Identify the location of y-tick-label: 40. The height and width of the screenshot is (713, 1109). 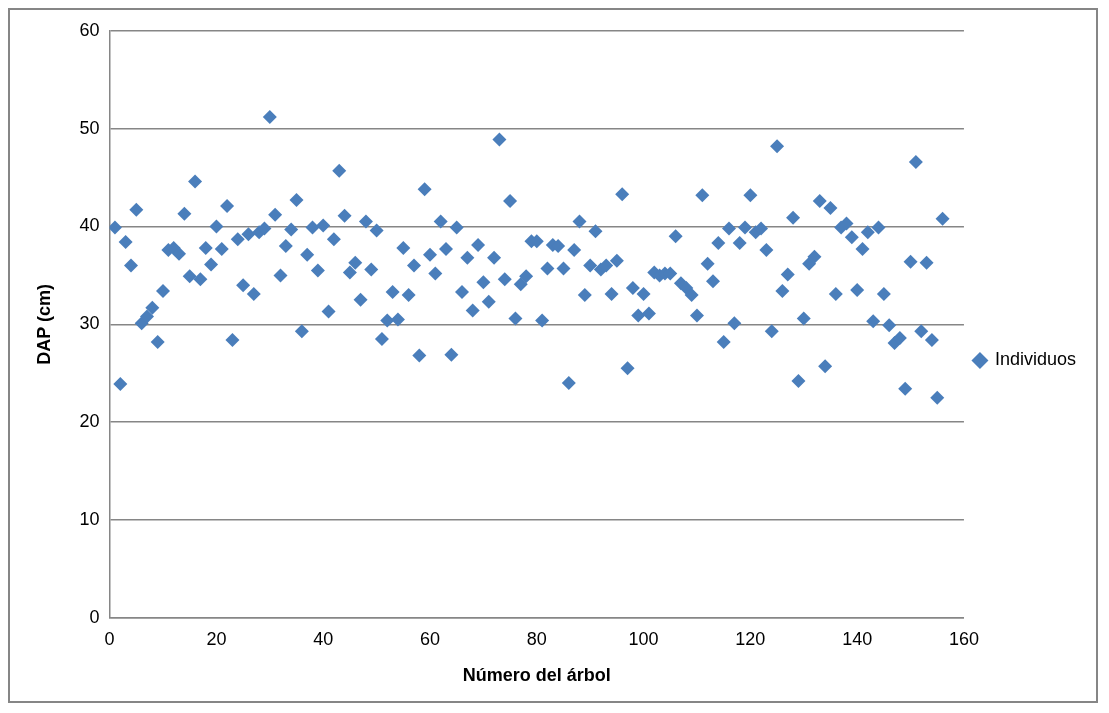
(89, 225).